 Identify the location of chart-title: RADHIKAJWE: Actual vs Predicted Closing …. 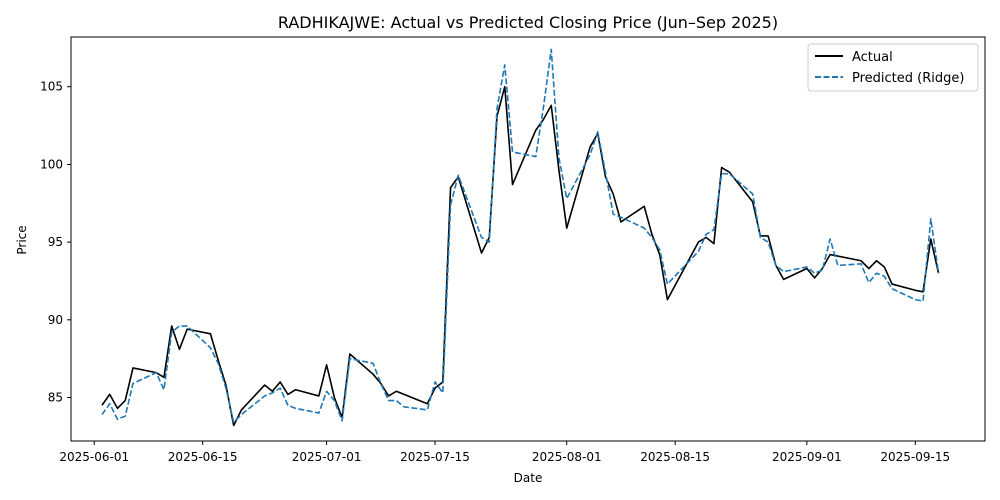
(528, 22).